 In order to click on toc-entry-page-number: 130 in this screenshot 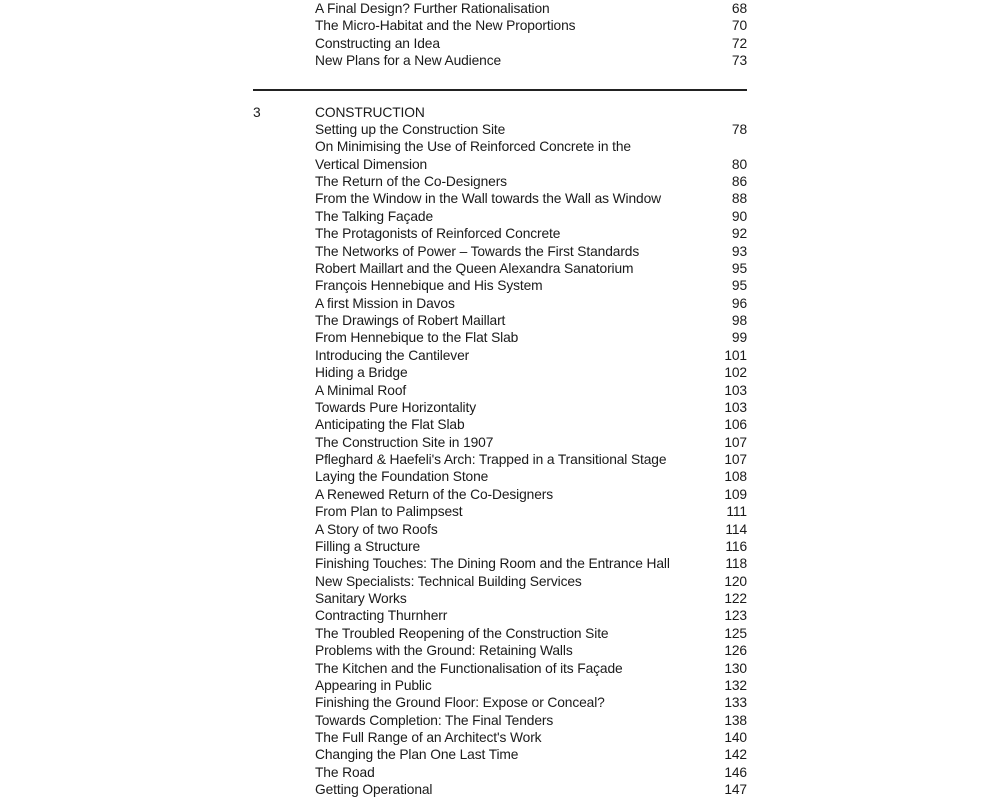, I will do `click(735, 668)`.